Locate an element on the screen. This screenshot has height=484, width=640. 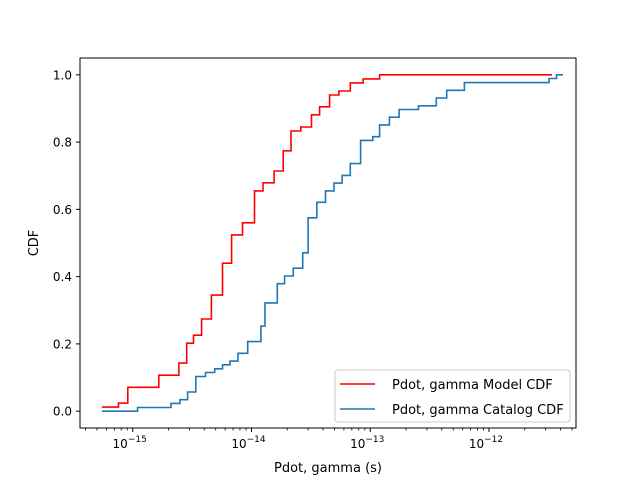
y-tick-label: 0.8 is located at coordinates (62, 143).